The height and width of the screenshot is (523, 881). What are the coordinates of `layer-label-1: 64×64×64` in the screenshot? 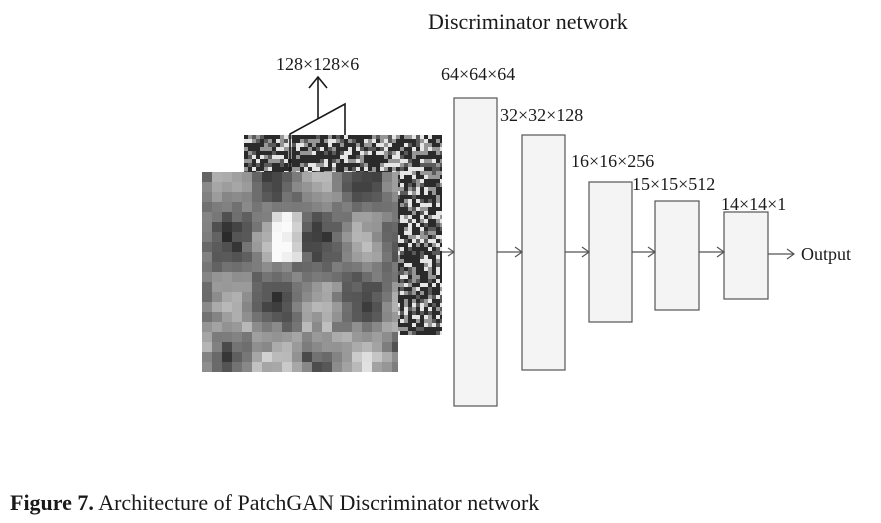 It's located at (478, 74).